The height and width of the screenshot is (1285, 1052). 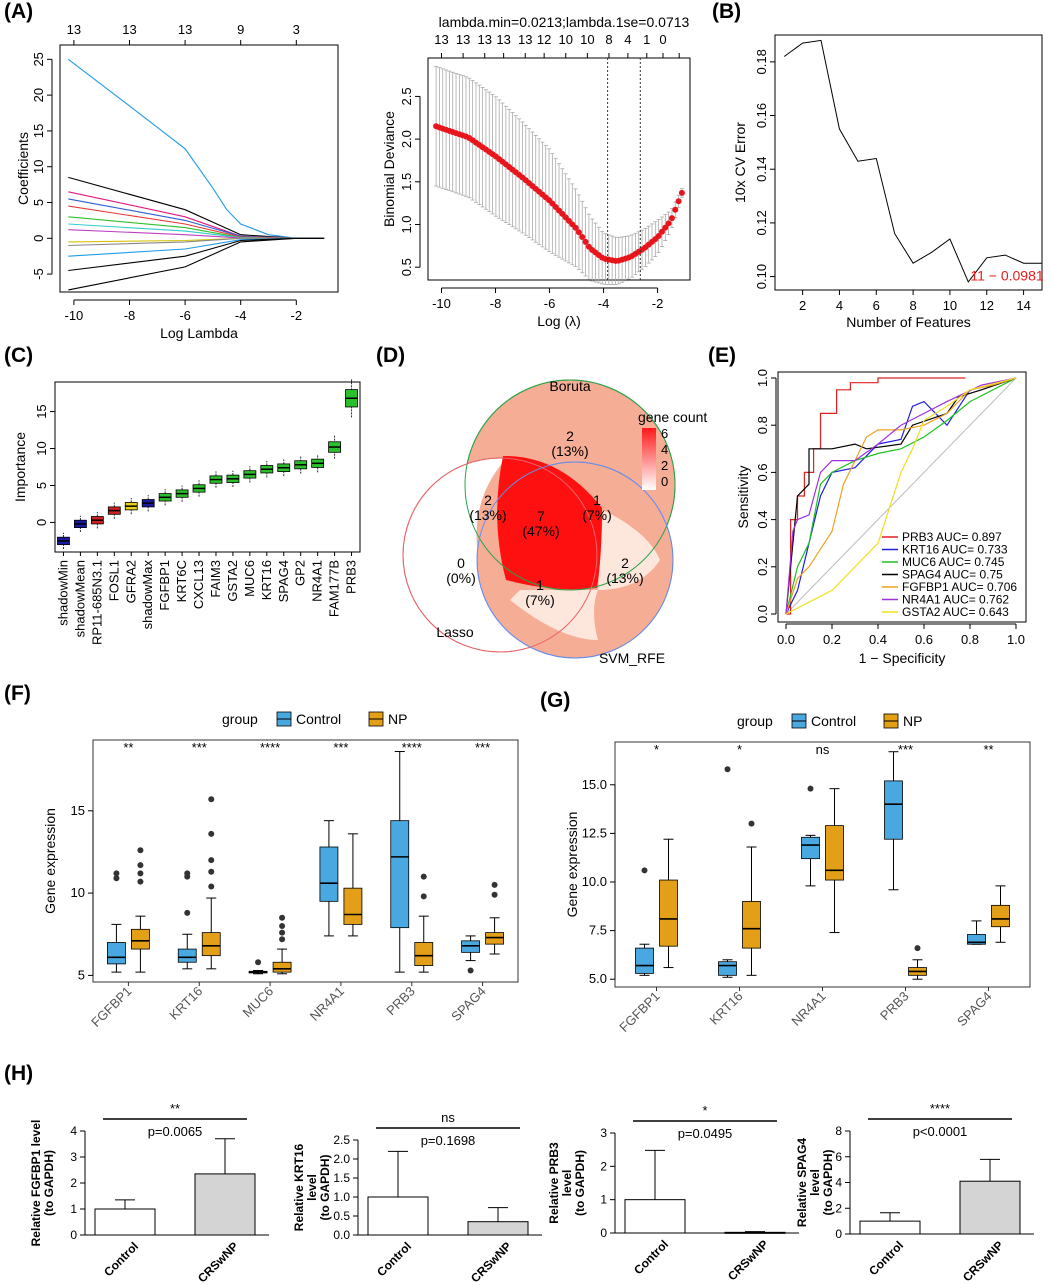 I want to click on D-legend-tick: 6, so click(x=664, y=433).